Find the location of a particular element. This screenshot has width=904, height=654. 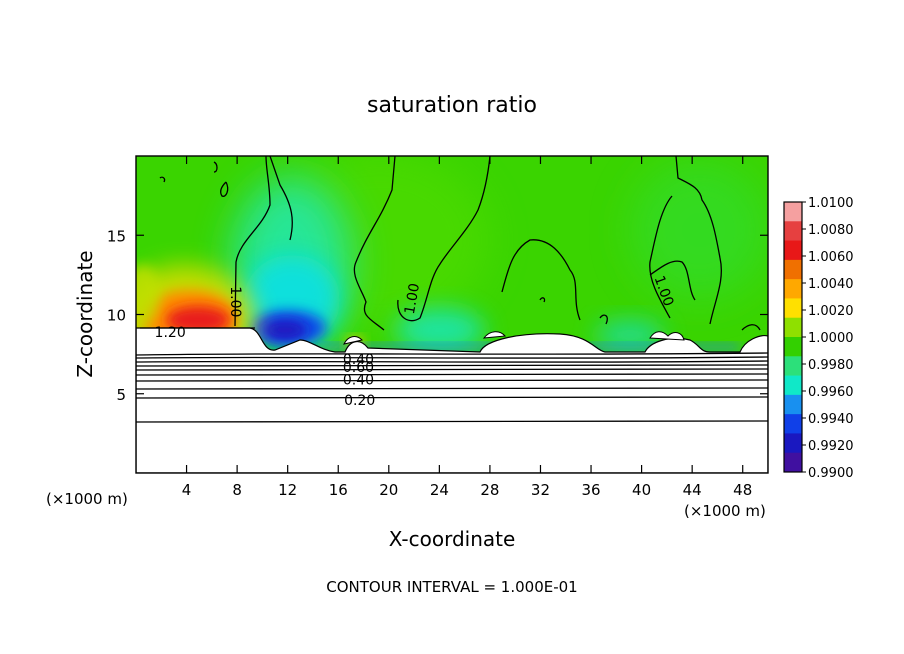

colorbar-tick-label: 1.0080 is located at coordinates (831, 230).